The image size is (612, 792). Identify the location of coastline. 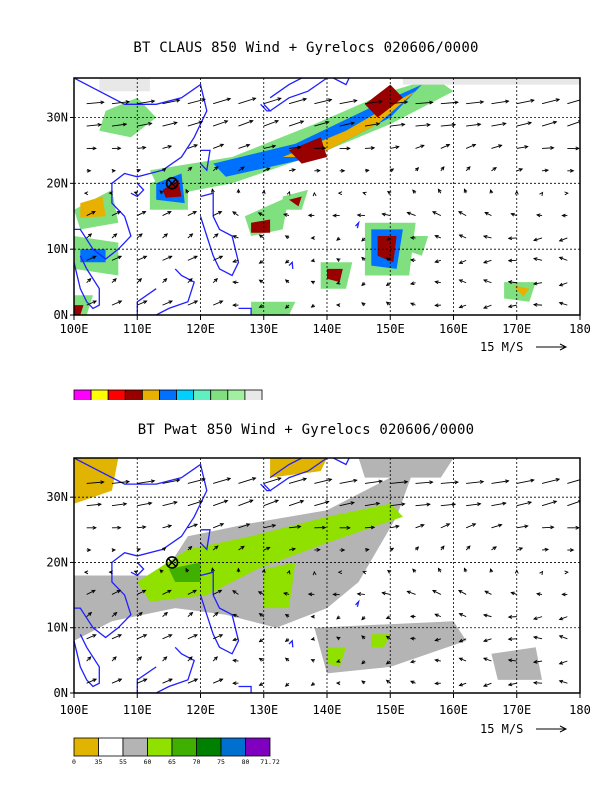
(137, 569).